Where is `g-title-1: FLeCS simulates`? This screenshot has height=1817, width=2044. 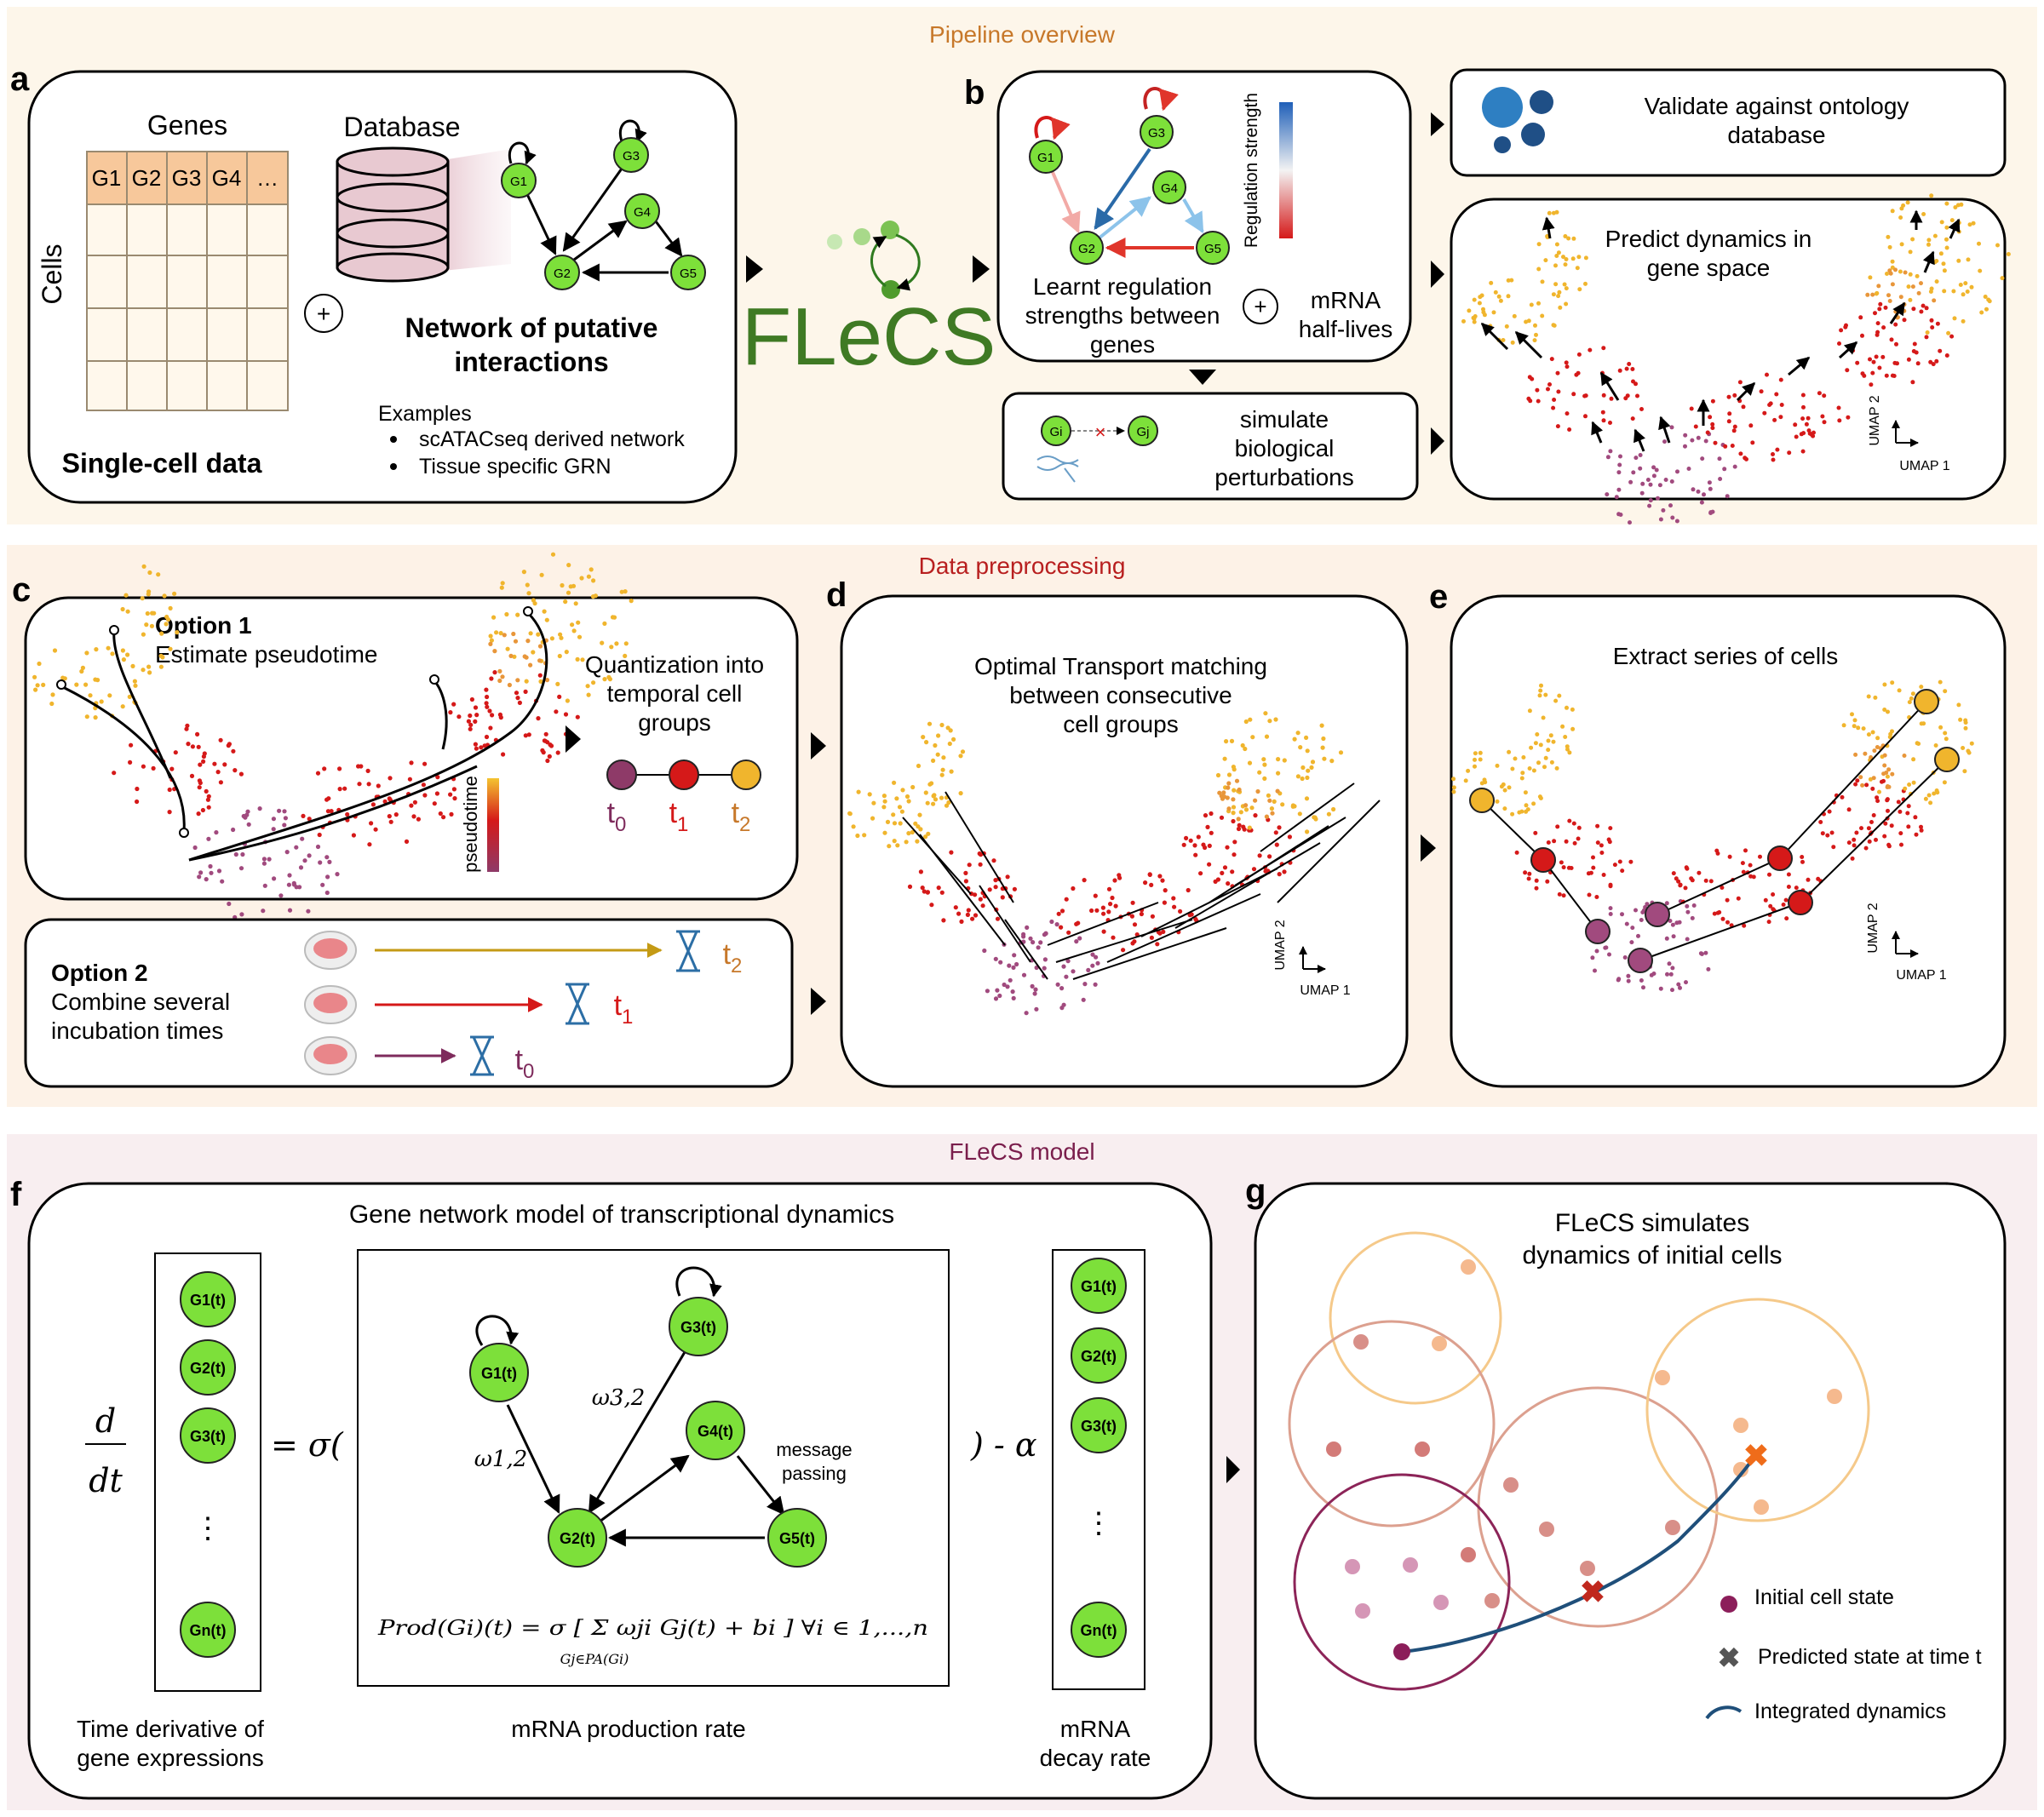
g-title-1: FLeCS simulates is located at coordinates (1652, 1223).